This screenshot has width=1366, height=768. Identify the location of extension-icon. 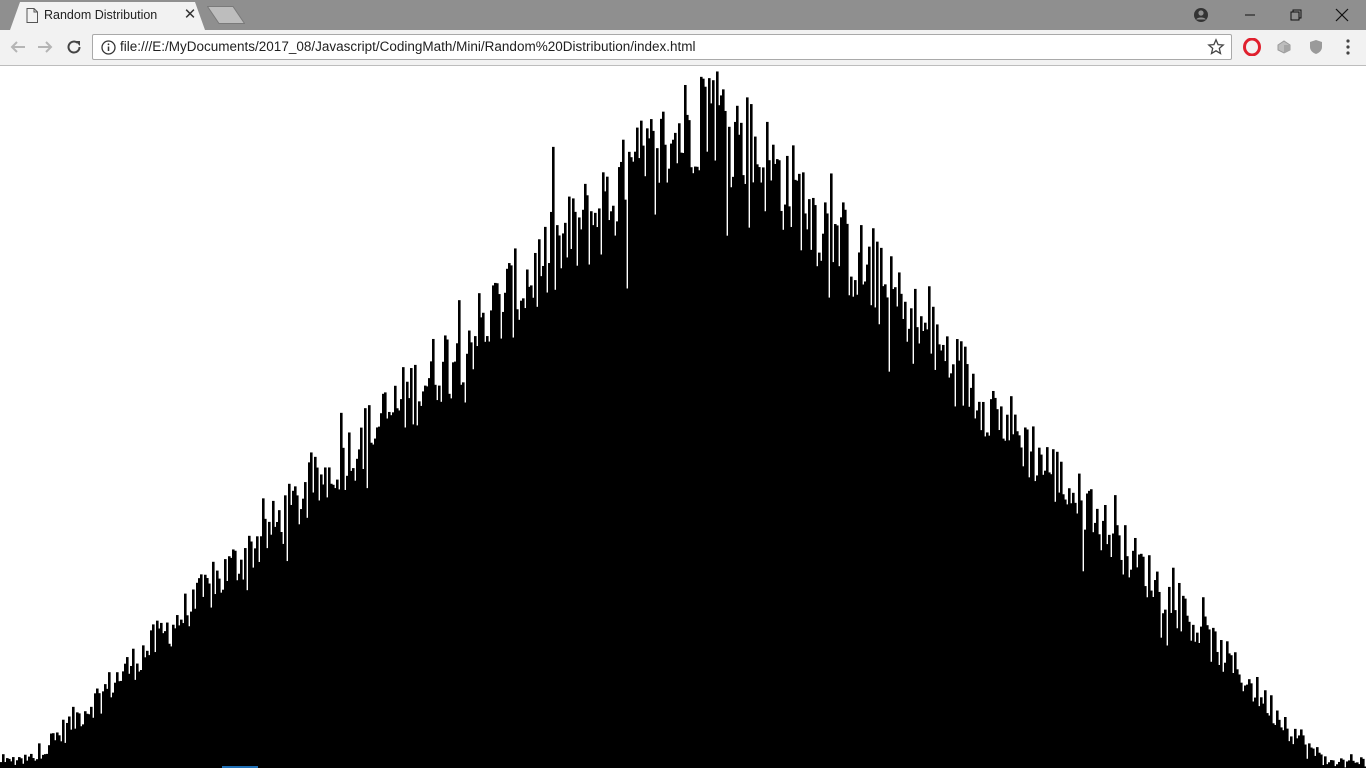
(1284, 47).